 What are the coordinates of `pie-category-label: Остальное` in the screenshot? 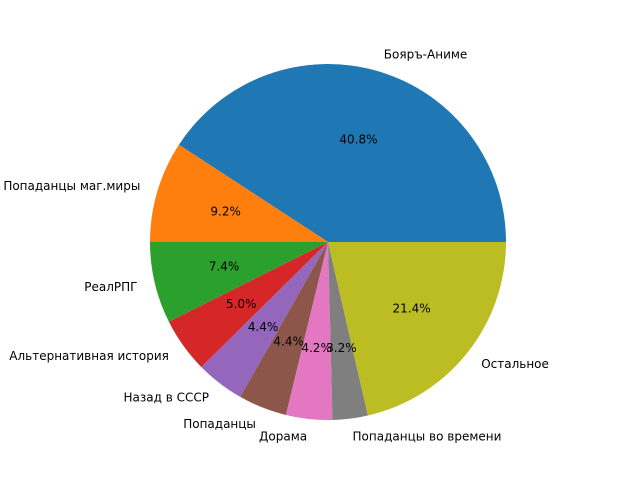 It's located at (515, 364).